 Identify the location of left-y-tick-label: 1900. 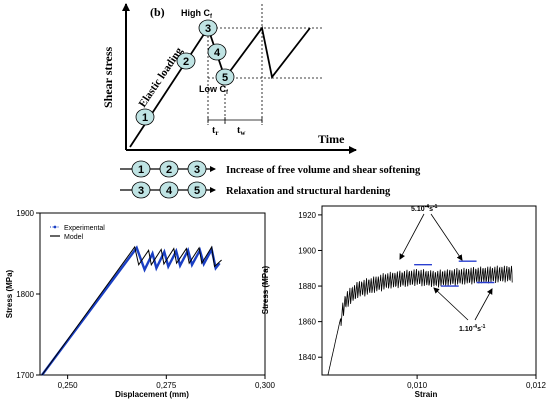
(25, 213).